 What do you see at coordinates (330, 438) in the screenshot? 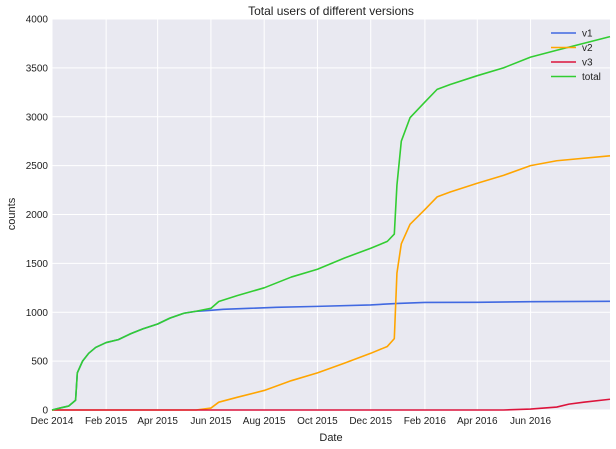
I see `x-axis-label: Date` at bounding box center [330, 438].